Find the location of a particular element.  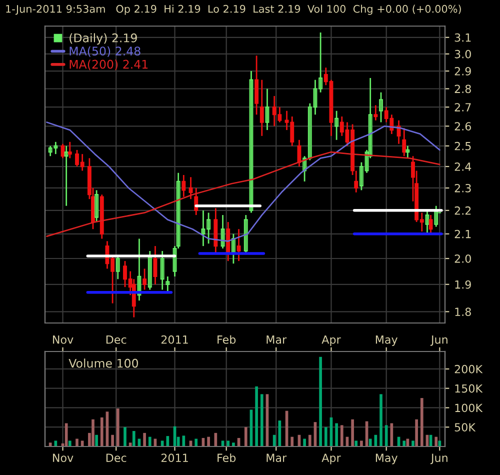

y-tick-label: 3.1 is located at coordinates (462, 37).